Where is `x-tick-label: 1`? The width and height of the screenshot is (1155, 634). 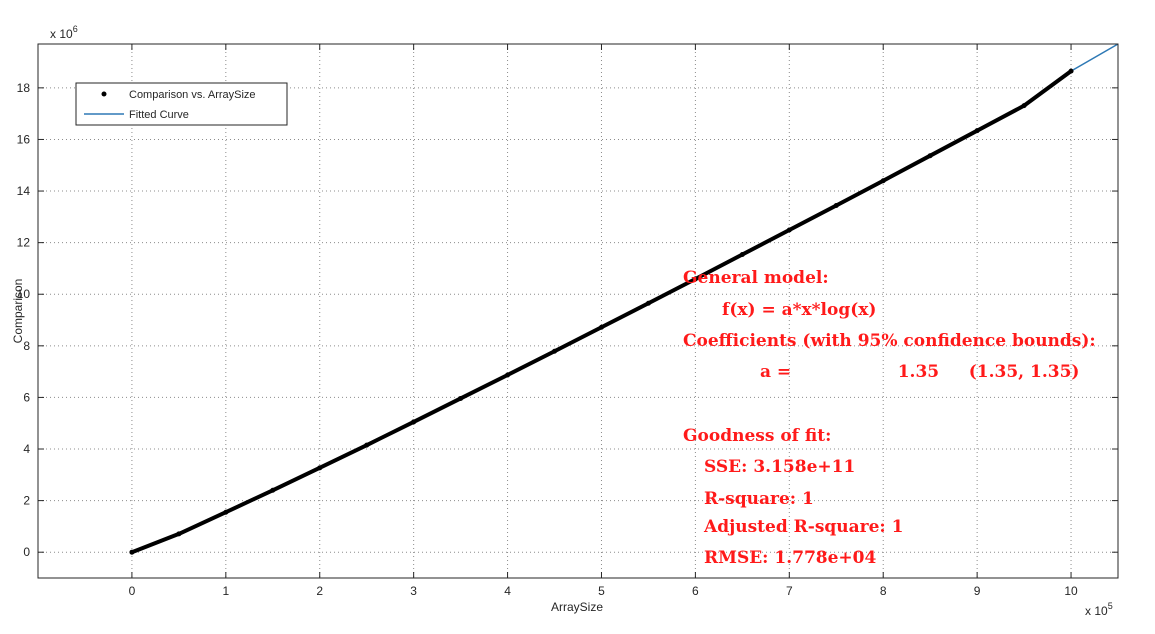 x-tick-label: 1 is located at coordinates (225, 591).